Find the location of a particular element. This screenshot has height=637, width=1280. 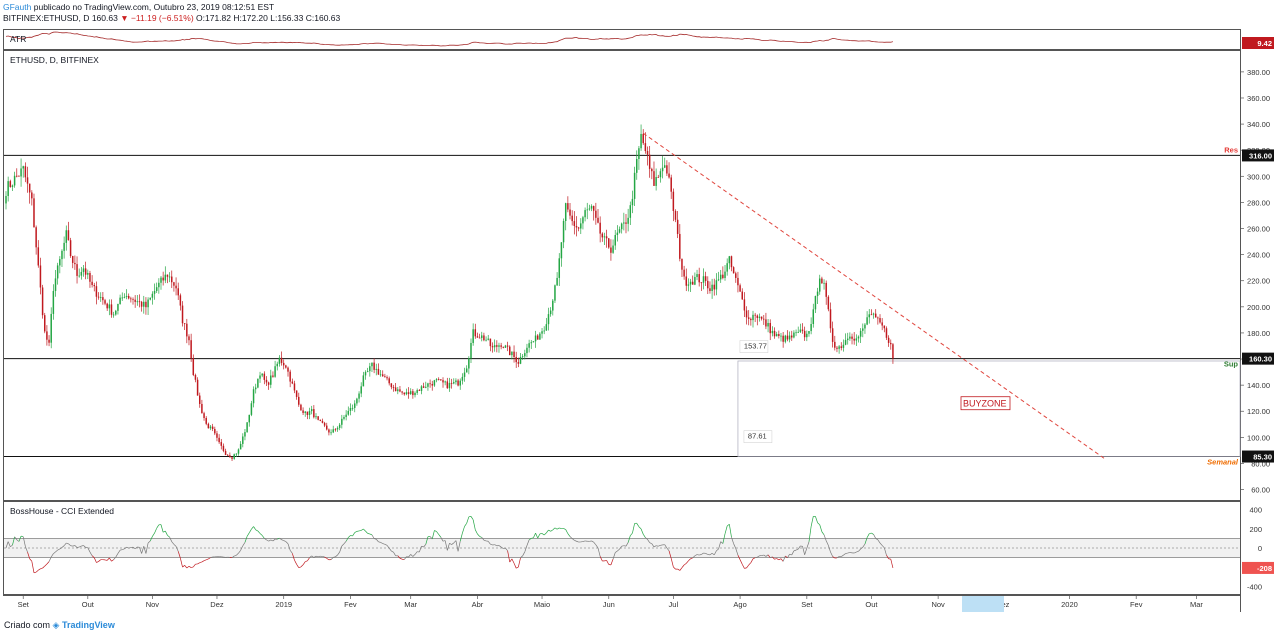

measure-low-tag is located at coordinates (758, 436).